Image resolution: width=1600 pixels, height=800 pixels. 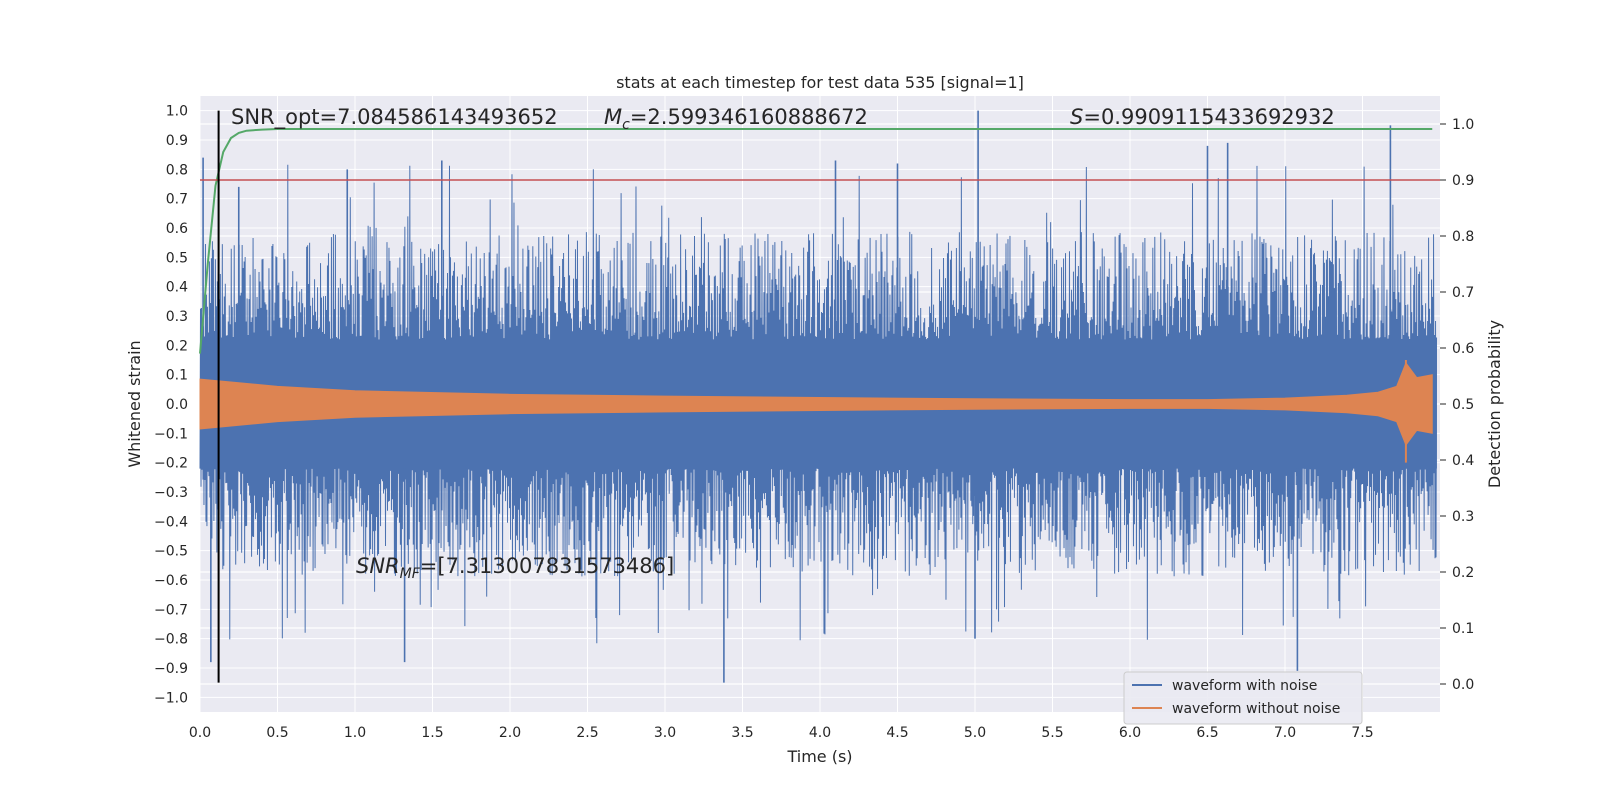 I want to click on y-left-tick-label: −0.2, so click(x=171, y=464).